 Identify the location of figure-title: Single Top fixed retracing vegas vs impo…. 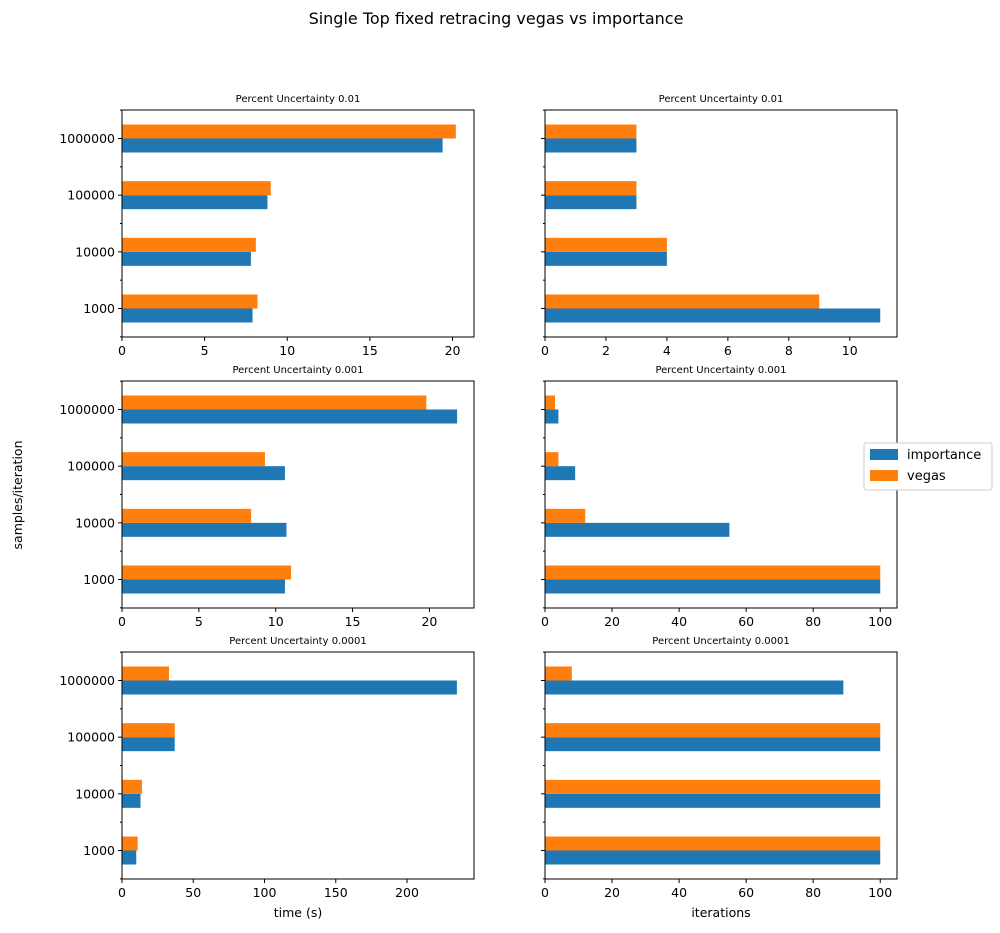
(496, 18).